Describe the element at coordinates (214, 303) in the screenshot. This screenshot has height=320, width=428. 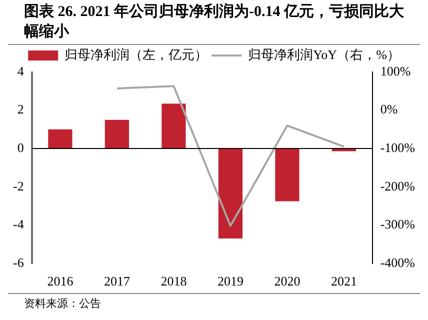
I see `text: 资料来源：公告` at that location.